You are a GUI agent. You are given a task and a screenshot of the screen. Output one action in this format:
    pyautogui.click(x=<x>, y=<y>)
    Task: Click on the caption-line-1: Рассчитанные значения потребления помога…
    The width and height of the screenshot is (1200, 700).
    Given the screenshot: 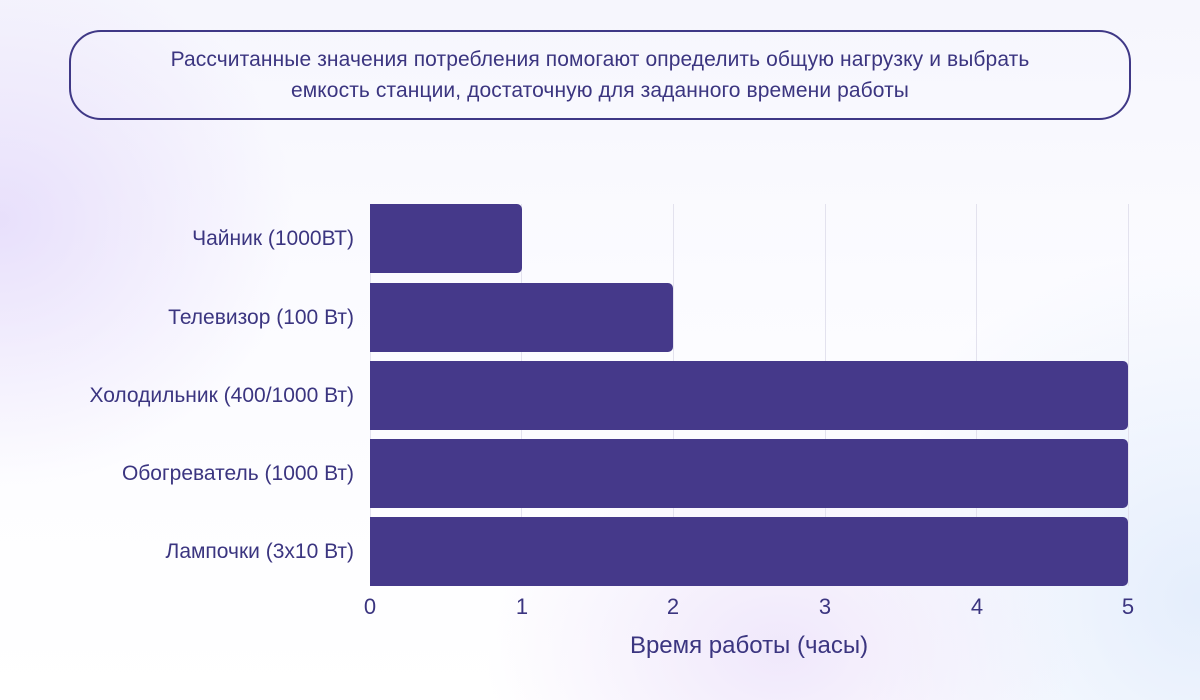 What is the action you would take?
    pyautogui.click(x=600, y=59)
    